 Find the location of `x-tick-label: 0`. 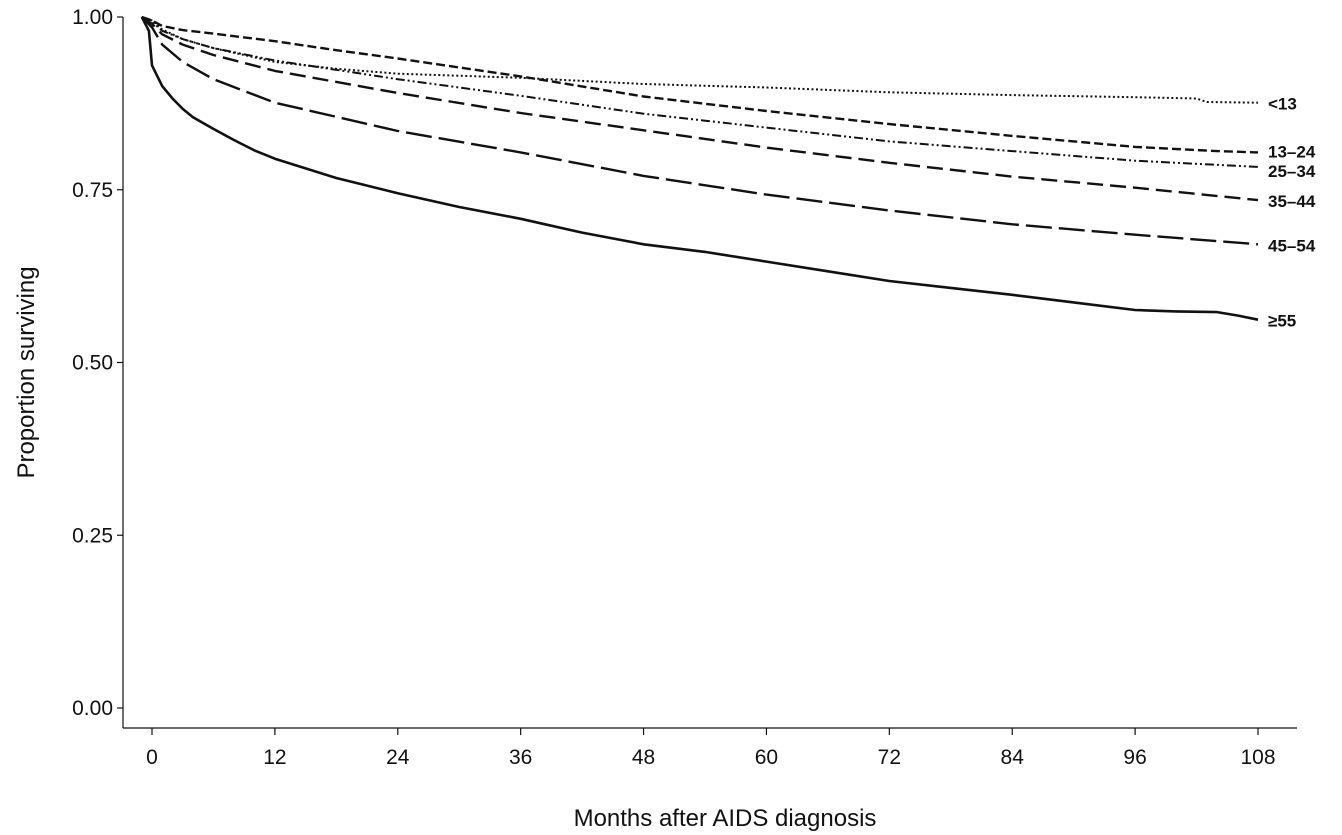

x-tick-label: 0 is located at coordinates (152, 757).